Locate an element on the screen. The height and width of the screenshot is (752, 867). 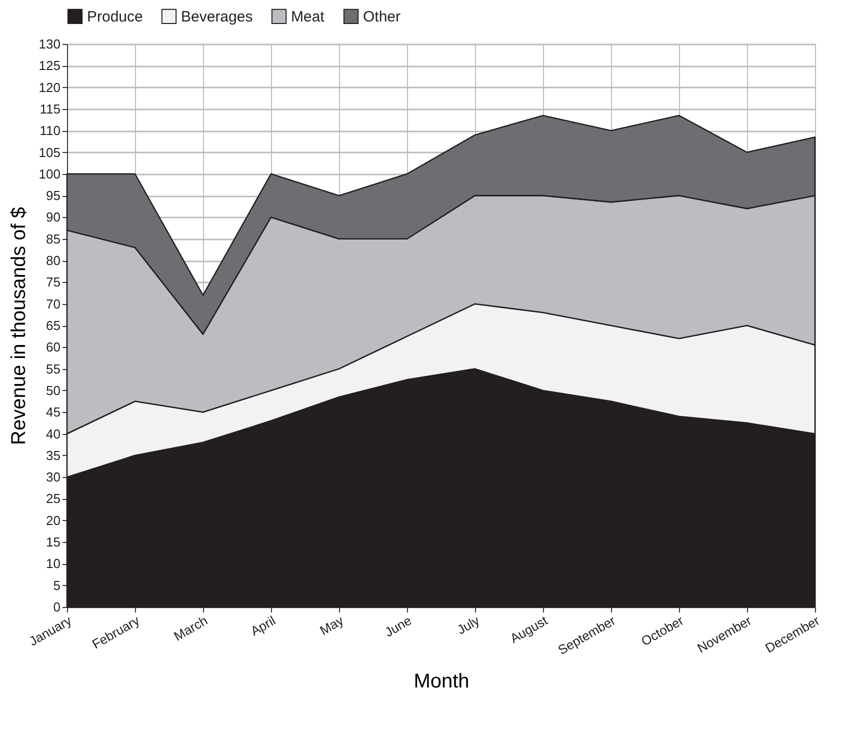
x-axis-title: Month is located at coordinates (442, 681).